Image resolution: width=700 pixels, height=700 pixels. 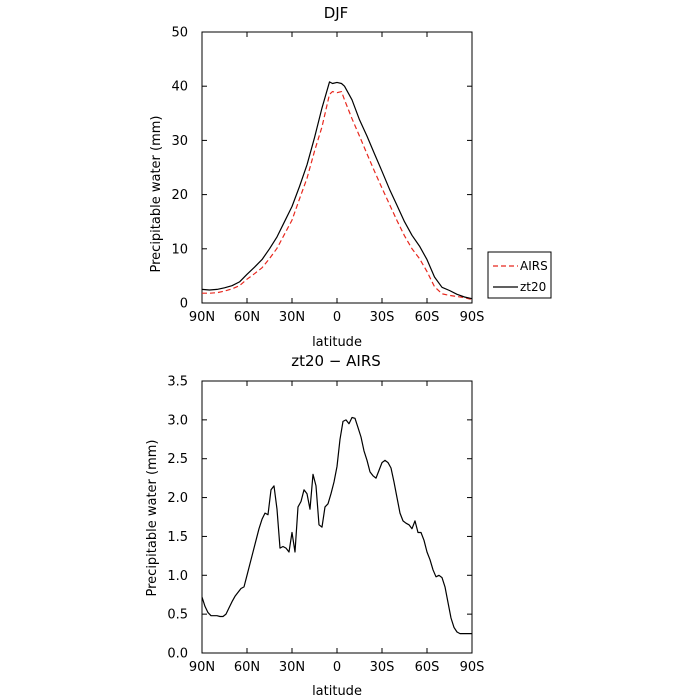 What do you see at coordinates (472, 667) in the screenshot?
I see `difference-x-tick-label: 90S` at bounding box center [472, 667].